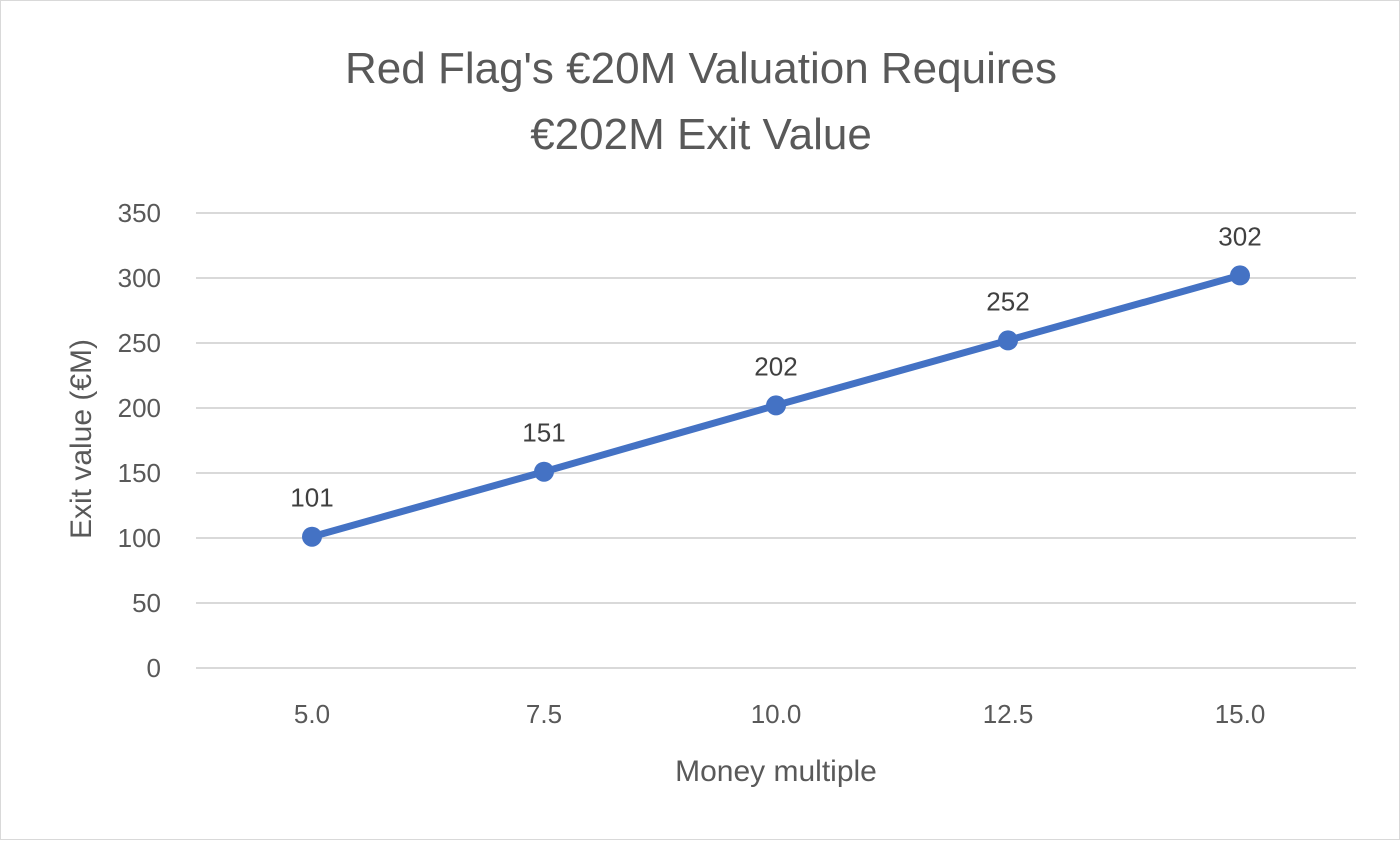 Image resolution: width=1400 pixels, height=844 pixels. I want to click on chart-title-line-1: Red Flag's €20M Valuation Requires, so click(701, 68).